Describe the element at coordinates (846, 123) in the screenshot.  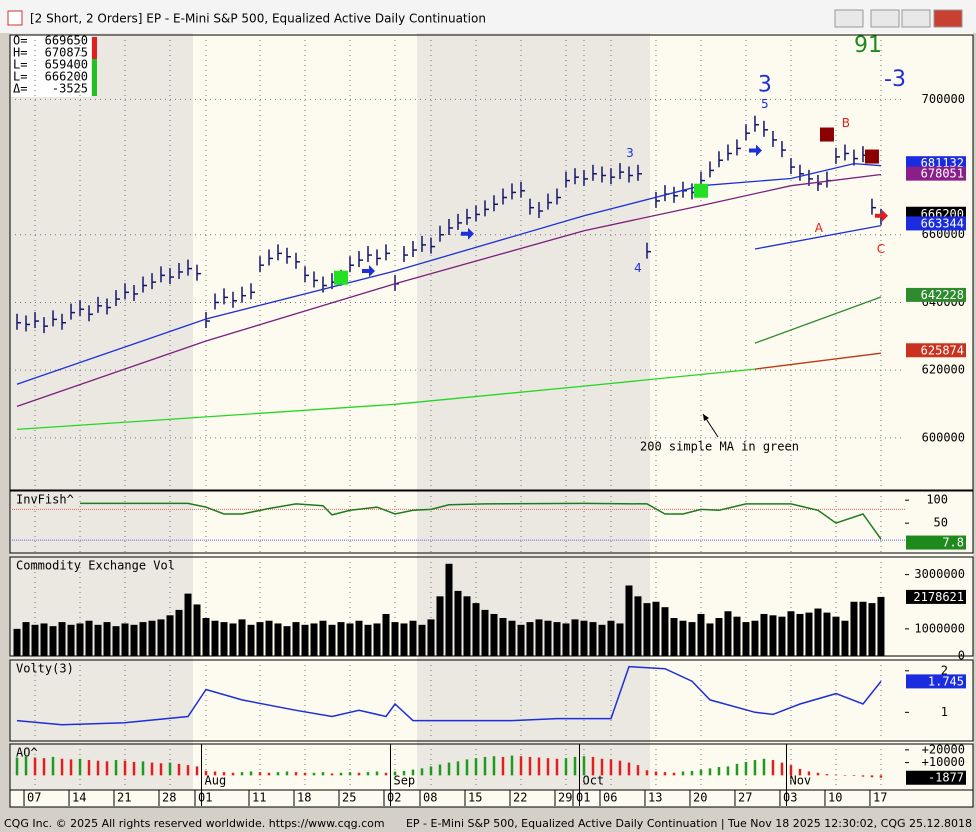
I see `annotation: B` at that location.